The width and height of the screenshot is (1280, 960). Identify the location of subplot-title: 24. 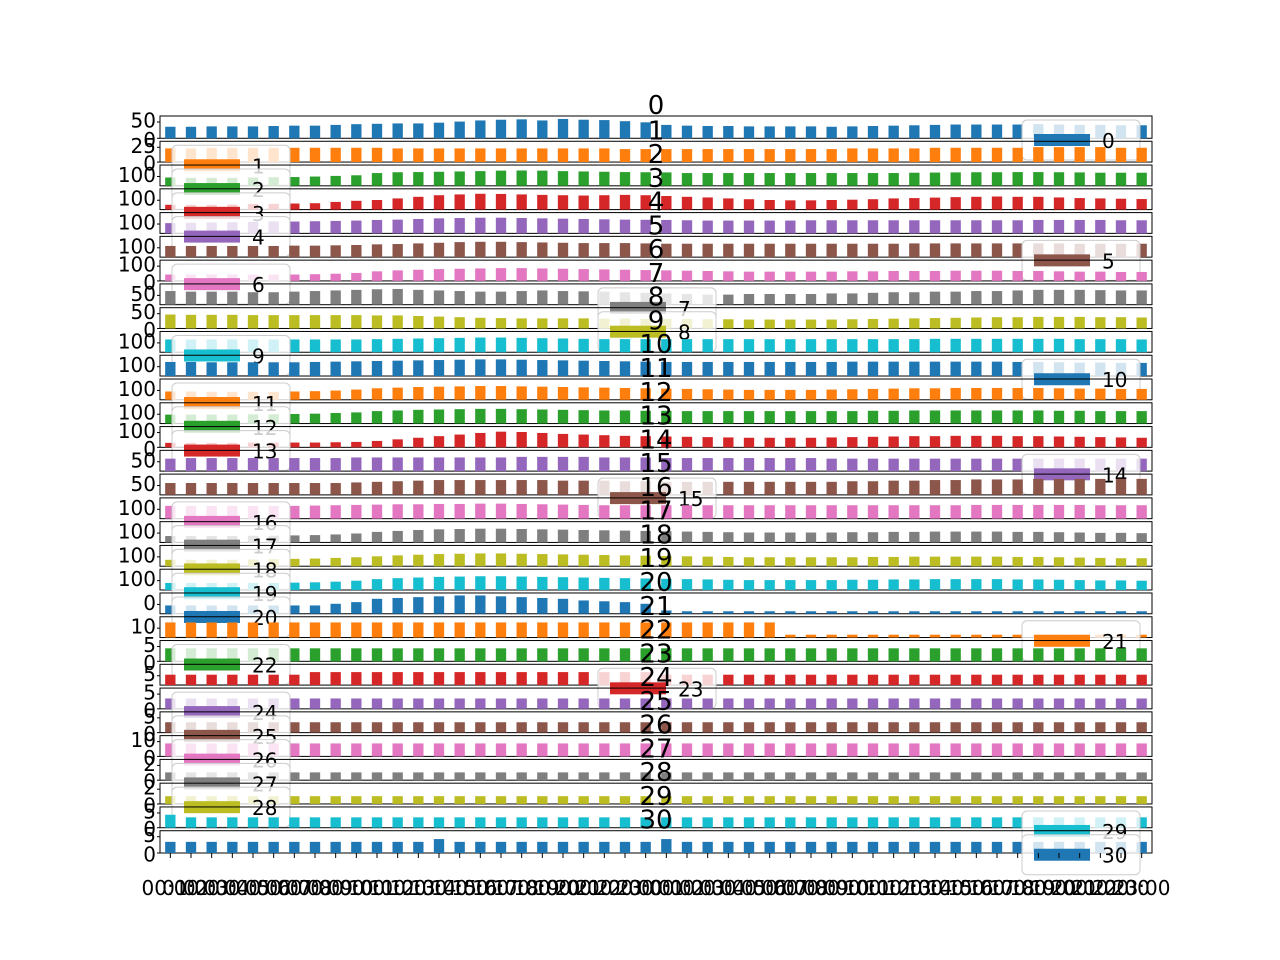
(655, 678).